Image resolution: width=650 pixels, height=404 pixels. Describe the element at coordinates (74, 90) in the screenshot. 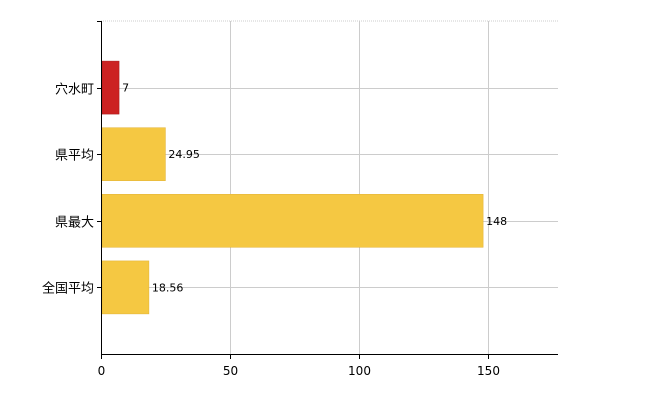

I see `category-label: 穴水町` at that location.